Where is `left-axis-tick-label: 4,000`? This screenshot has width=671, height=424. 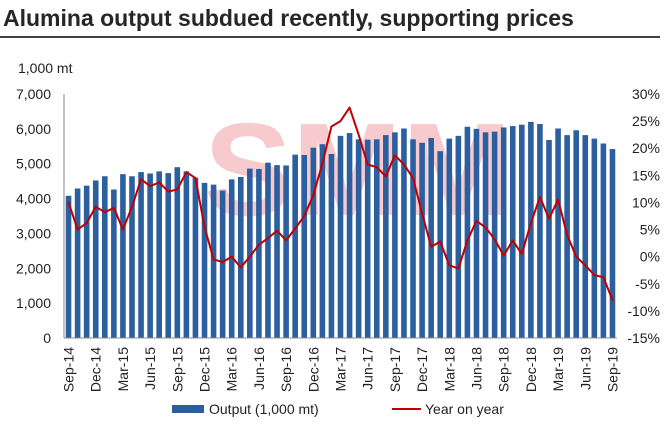
left-axis-tick-label: 4,000 is located at coordinates (33, 199).